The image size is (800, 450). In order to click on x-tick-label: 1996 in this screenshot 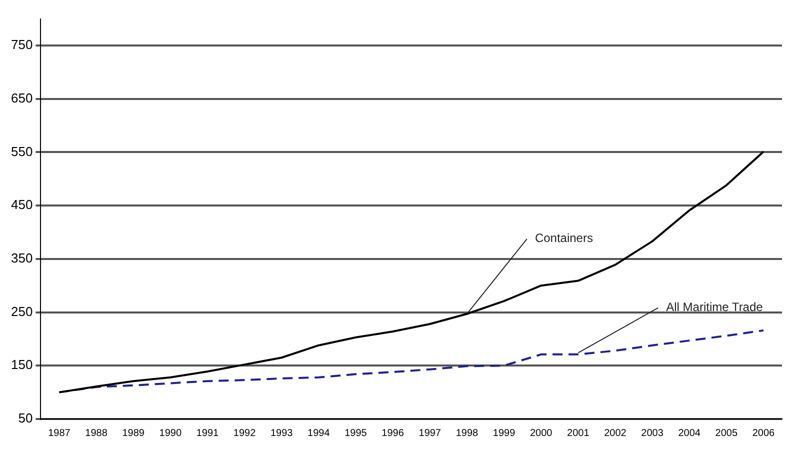, I will do `click(393, 433)`.